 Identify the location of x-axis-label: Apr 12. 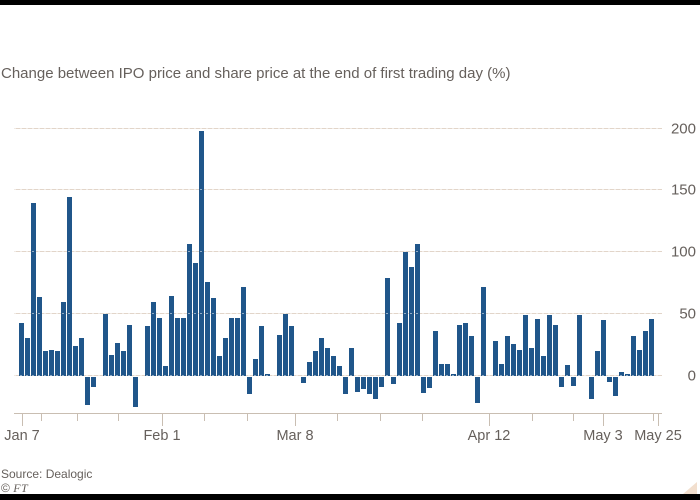
(489, 436).